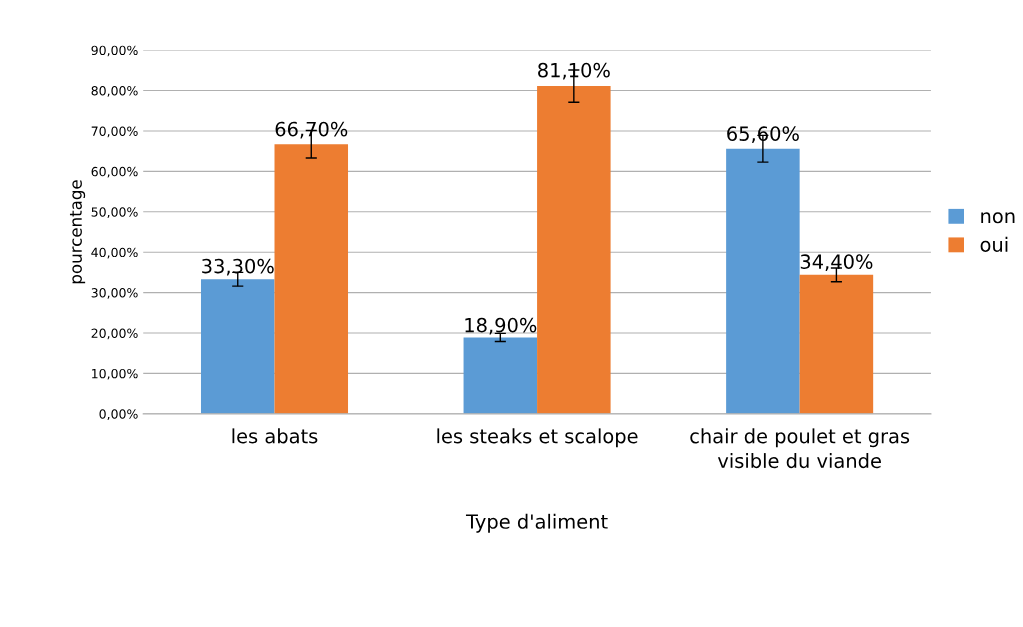 The image size is (1023, 627). I want to click on y-axis-title: pourcentage, so click(77, 232).